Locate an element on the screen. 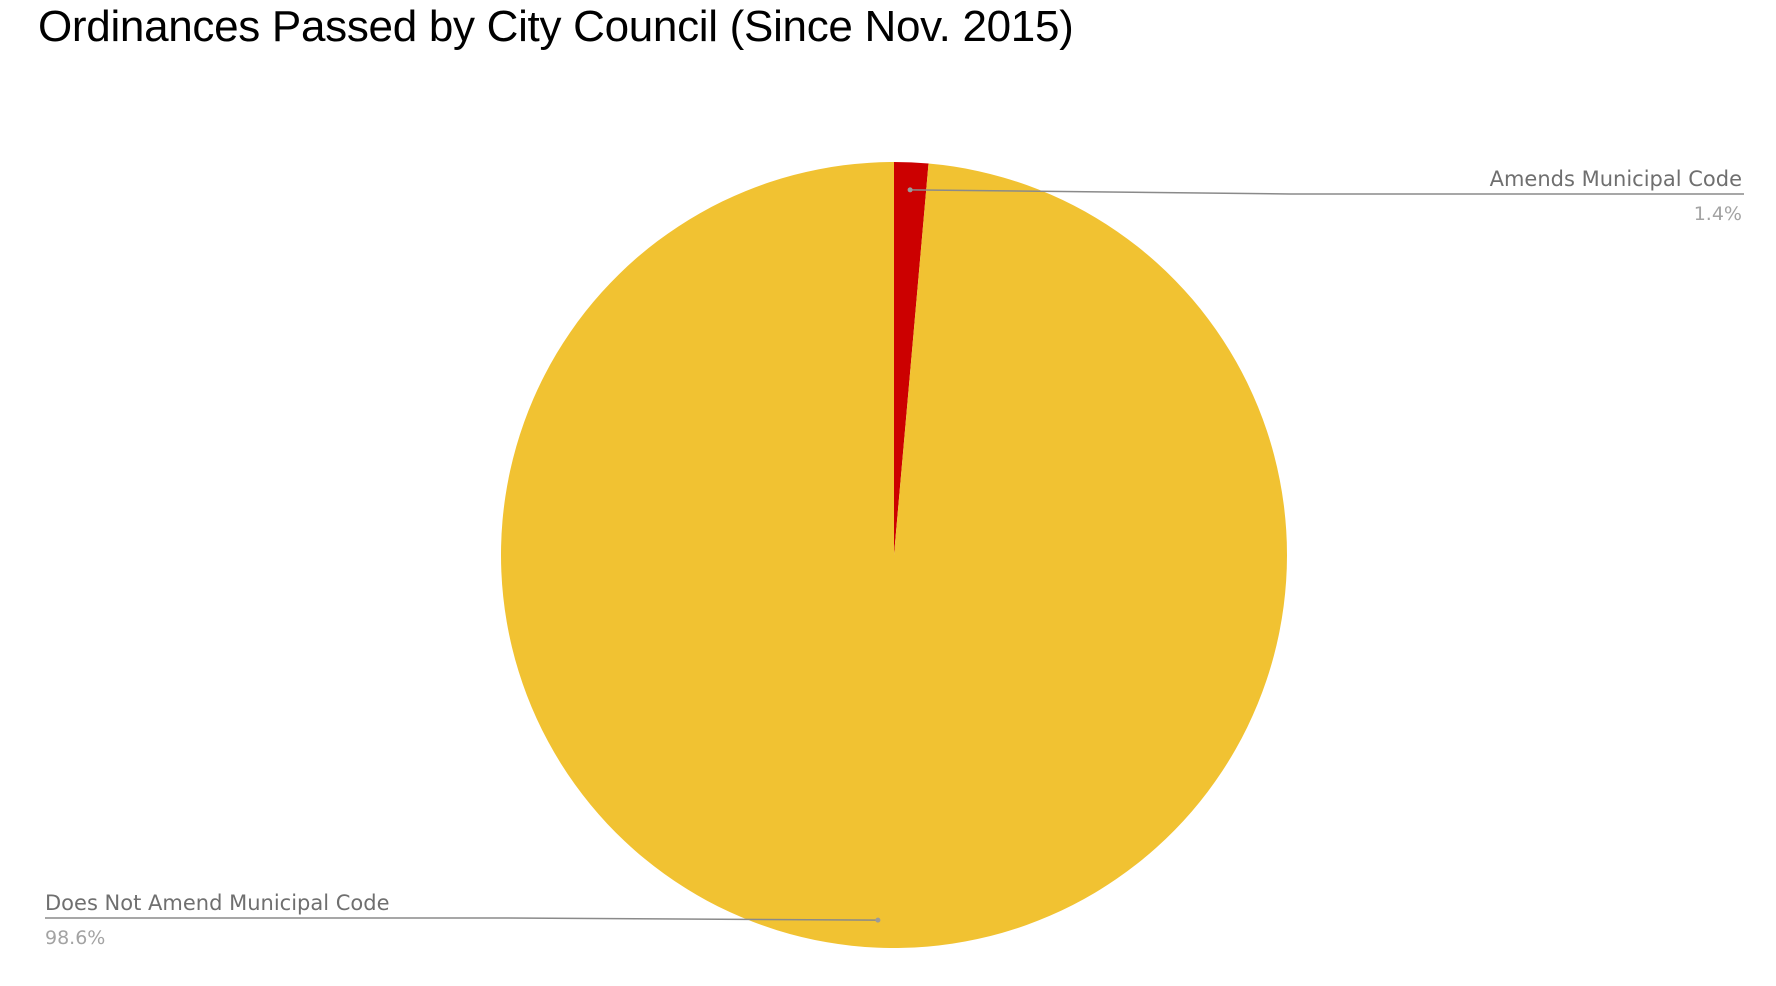  slice-name-label-does-not-amend-municipal-code: Does Not Amend Municipal Code is located at coordinates (217, 903).